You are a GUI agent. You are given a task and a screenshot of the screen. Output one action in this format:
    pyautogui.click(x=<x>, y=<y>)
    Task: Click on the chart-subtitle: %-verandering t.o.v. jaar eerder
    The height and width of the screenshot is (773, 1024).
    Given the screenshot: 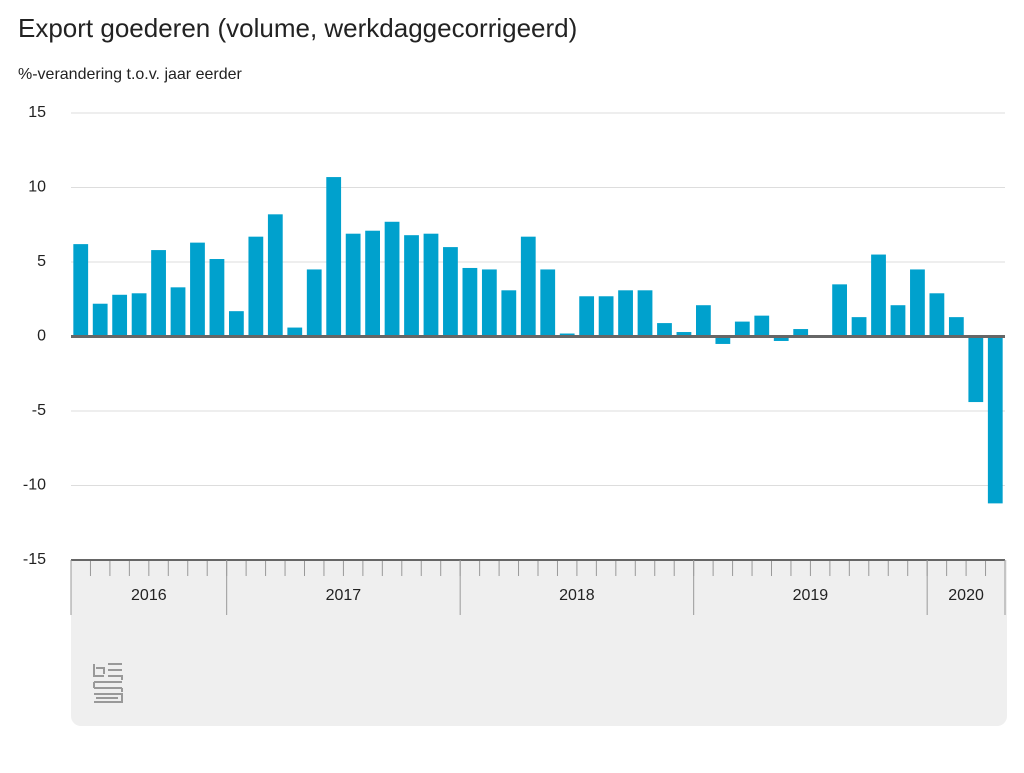 What is the action you would take?
    pyautogui.click(x=130, y=74)
    